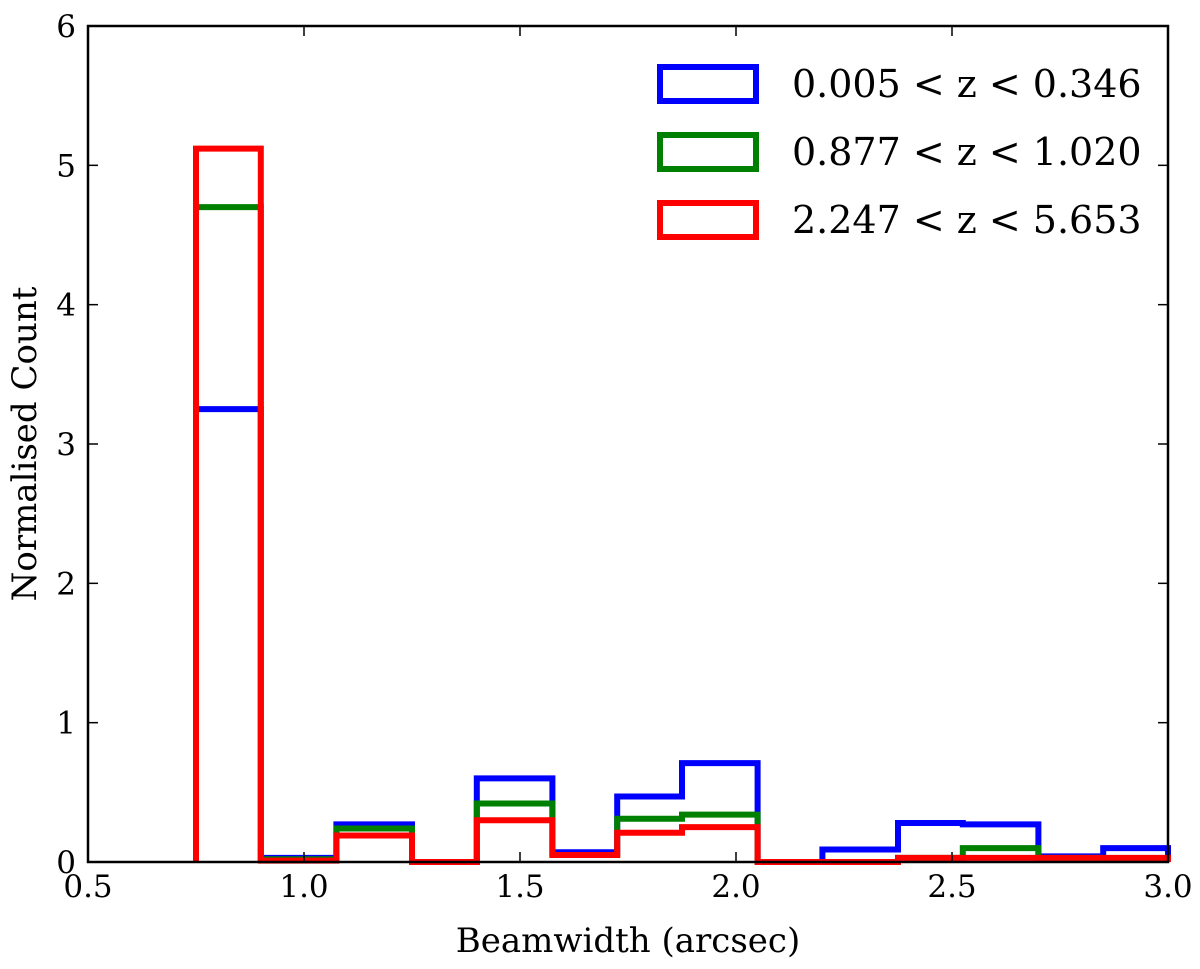 This screenshot has width=1200, height=969. What do you see at coordinates (87, 887) in the screenshot?
I see `x-tick-label: 0.5` at bounding box center [87, 887].